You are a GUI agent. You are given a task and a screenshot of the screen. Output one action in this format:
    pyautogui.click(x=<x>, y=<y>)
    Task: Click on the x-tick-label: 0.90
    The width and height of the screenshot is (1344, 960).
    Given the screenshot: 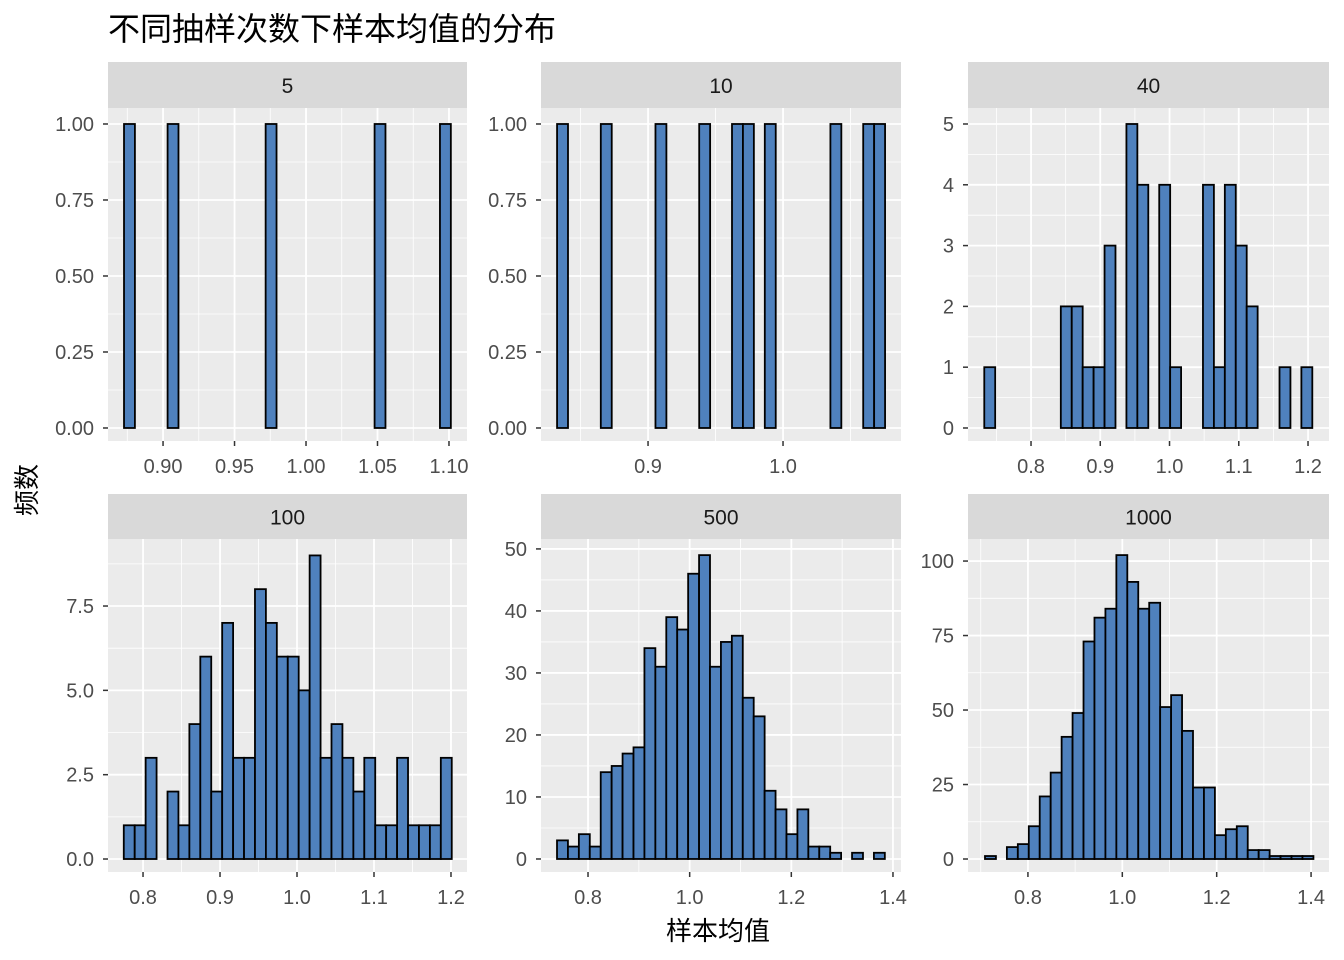 What is the action you would take?
    pyautogui.click(x=163, y=467)
    